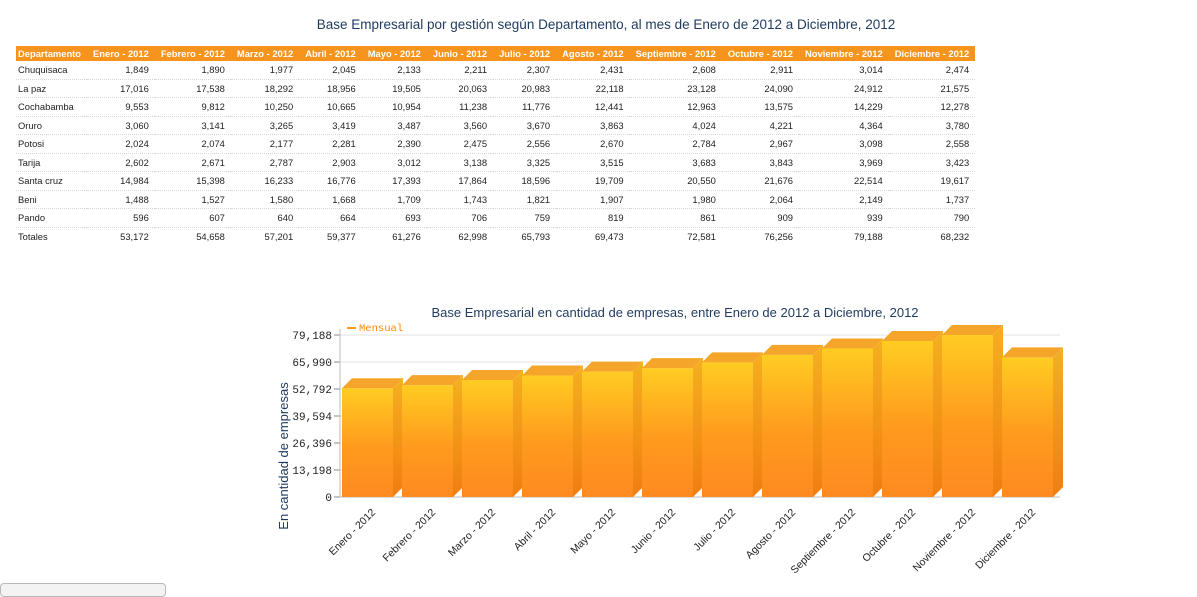 The height and width of the screenshot is (597, 1197). Describe the element at coordinates (460, 181) in the screenshot. I see `table-cell: 17,864` at that location.